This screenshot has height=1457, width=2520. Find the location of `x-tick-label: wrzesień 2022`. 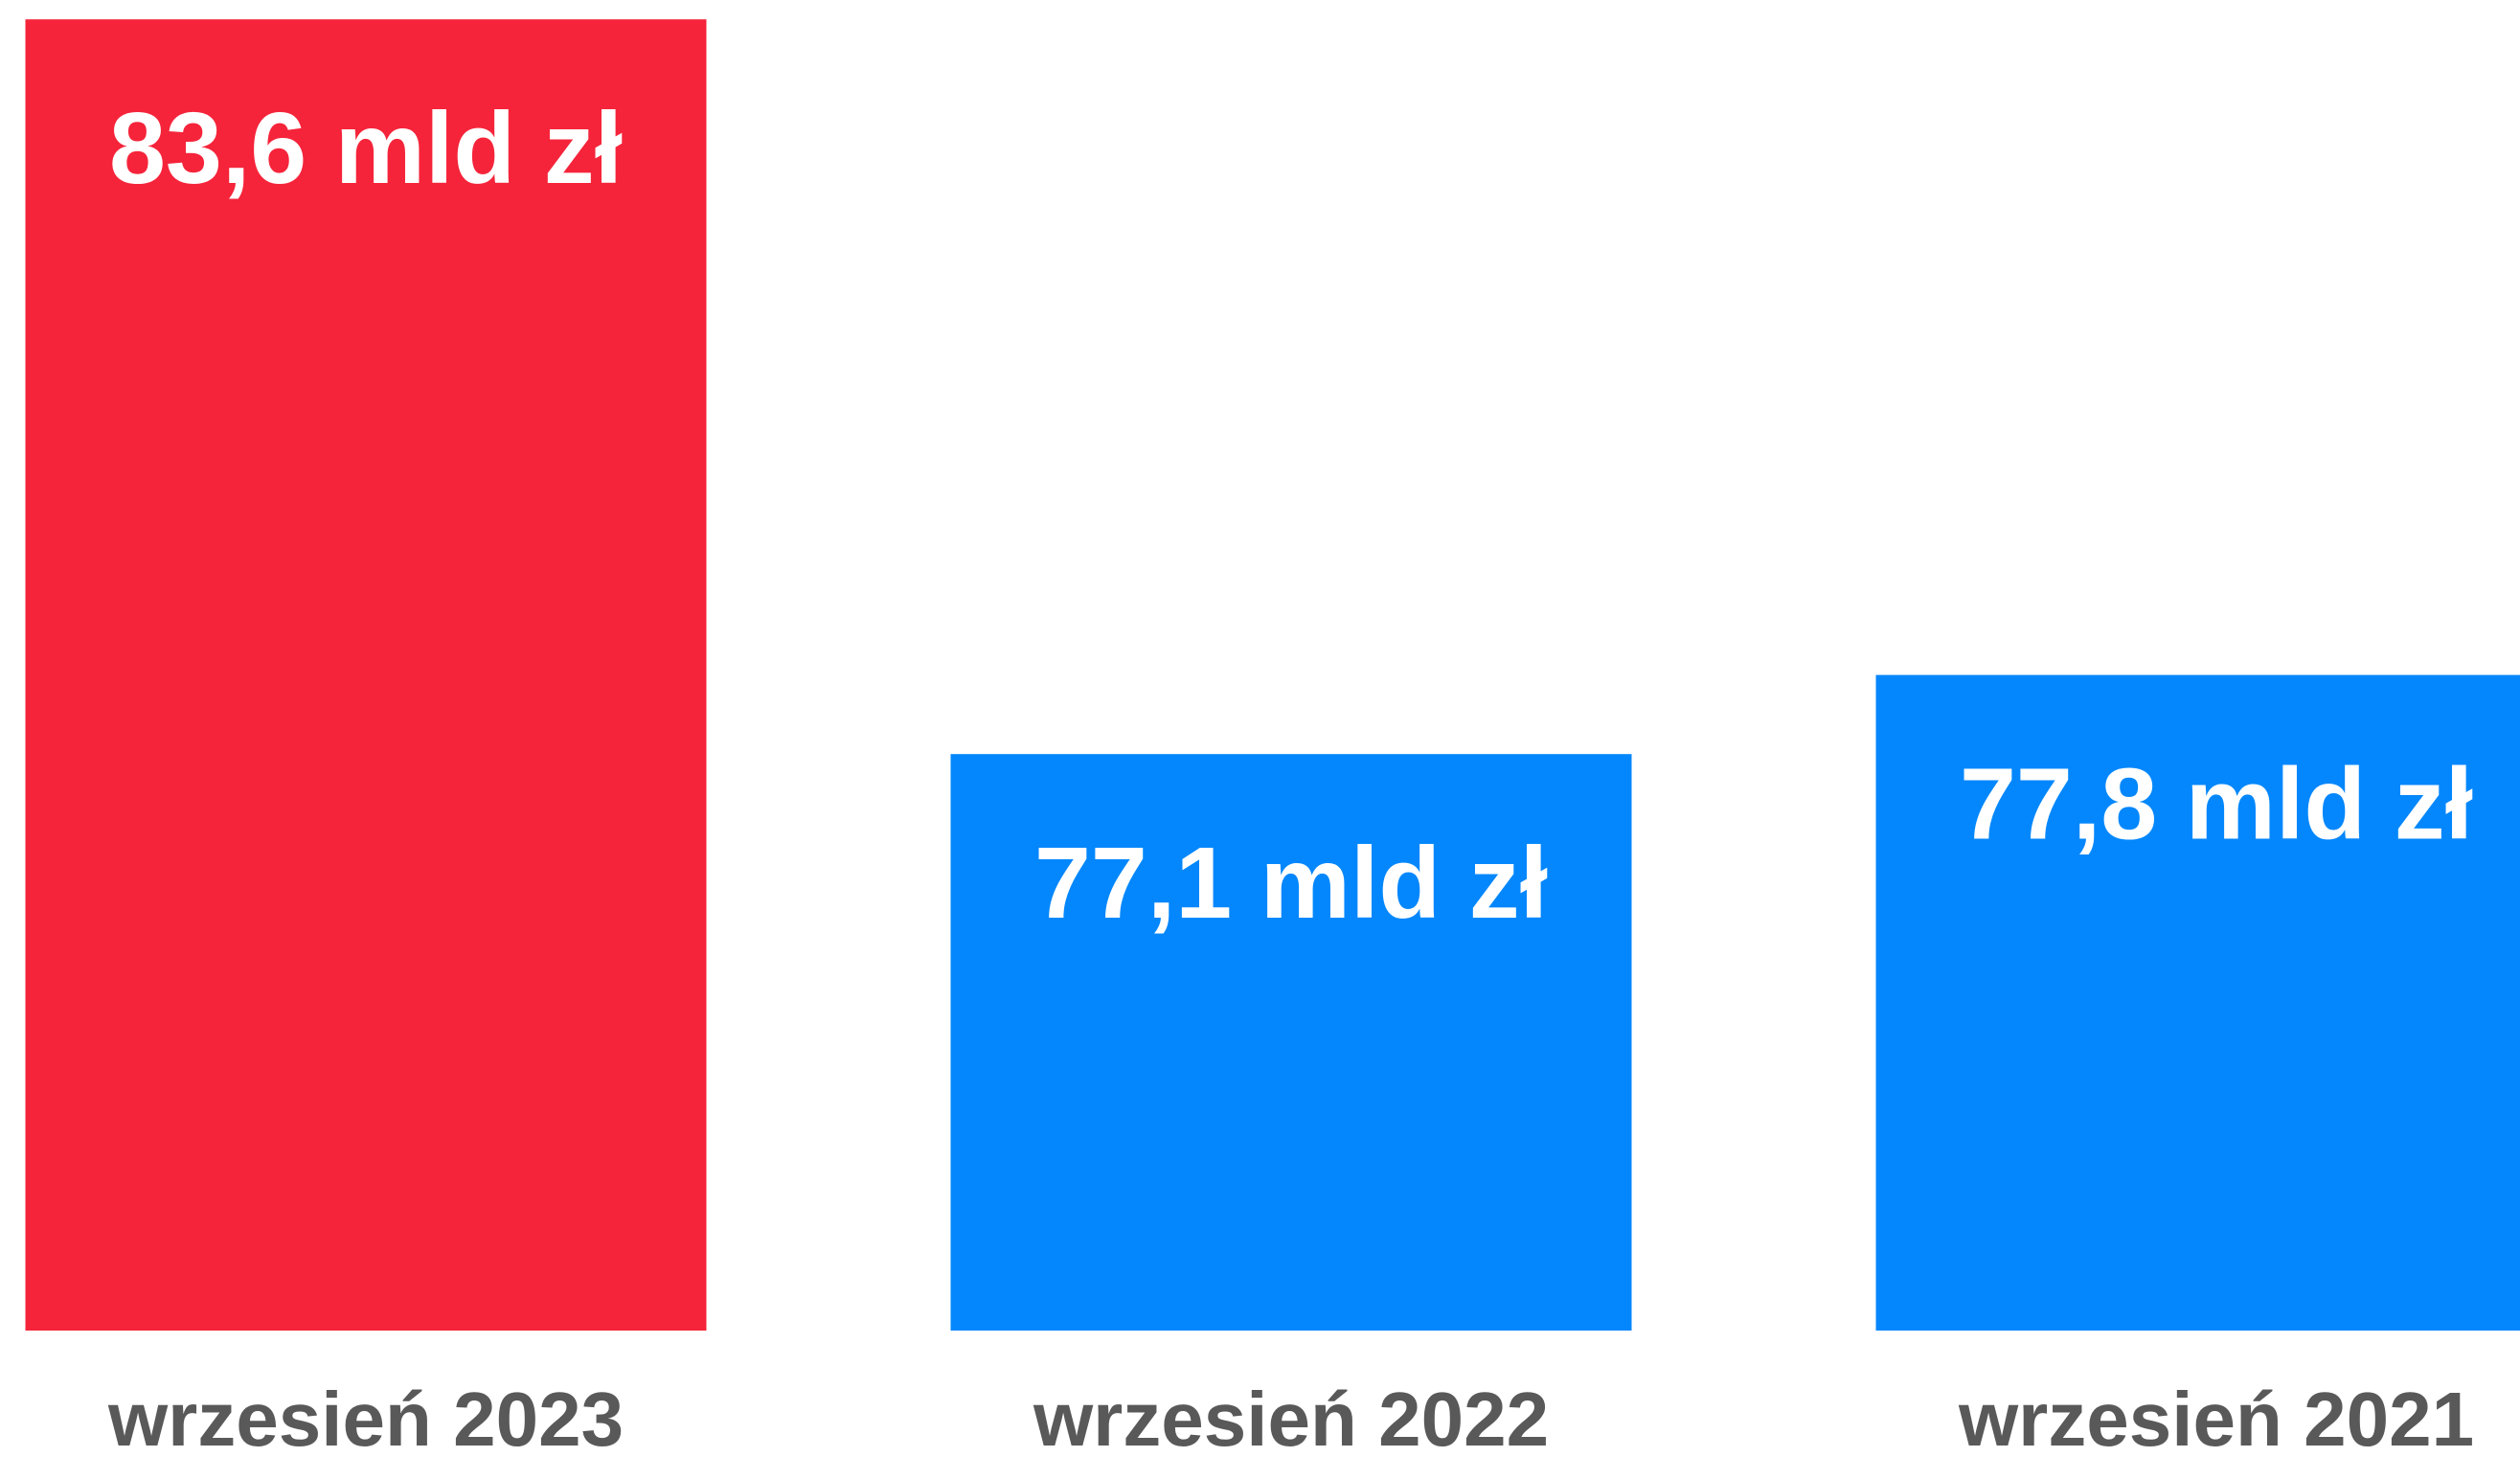

x-tick-label: wrzesień 2022 is located at coordinates (1291, 1417).